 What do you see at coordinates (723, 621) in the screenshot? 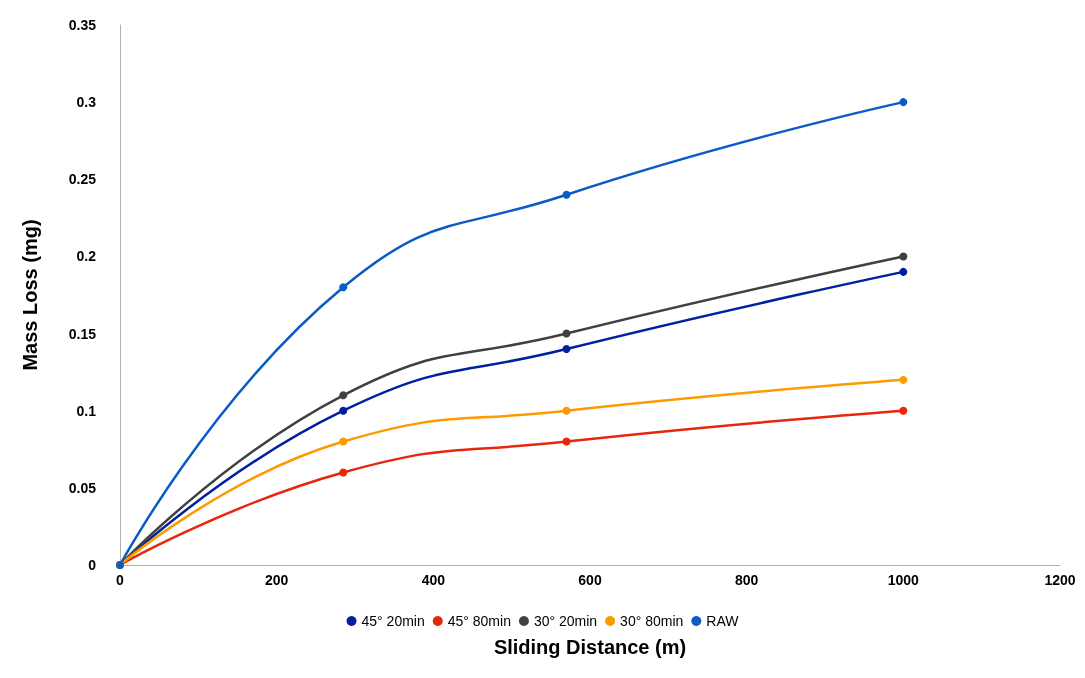
I see `legend-label: RAW` at bounding box center [723, 621].